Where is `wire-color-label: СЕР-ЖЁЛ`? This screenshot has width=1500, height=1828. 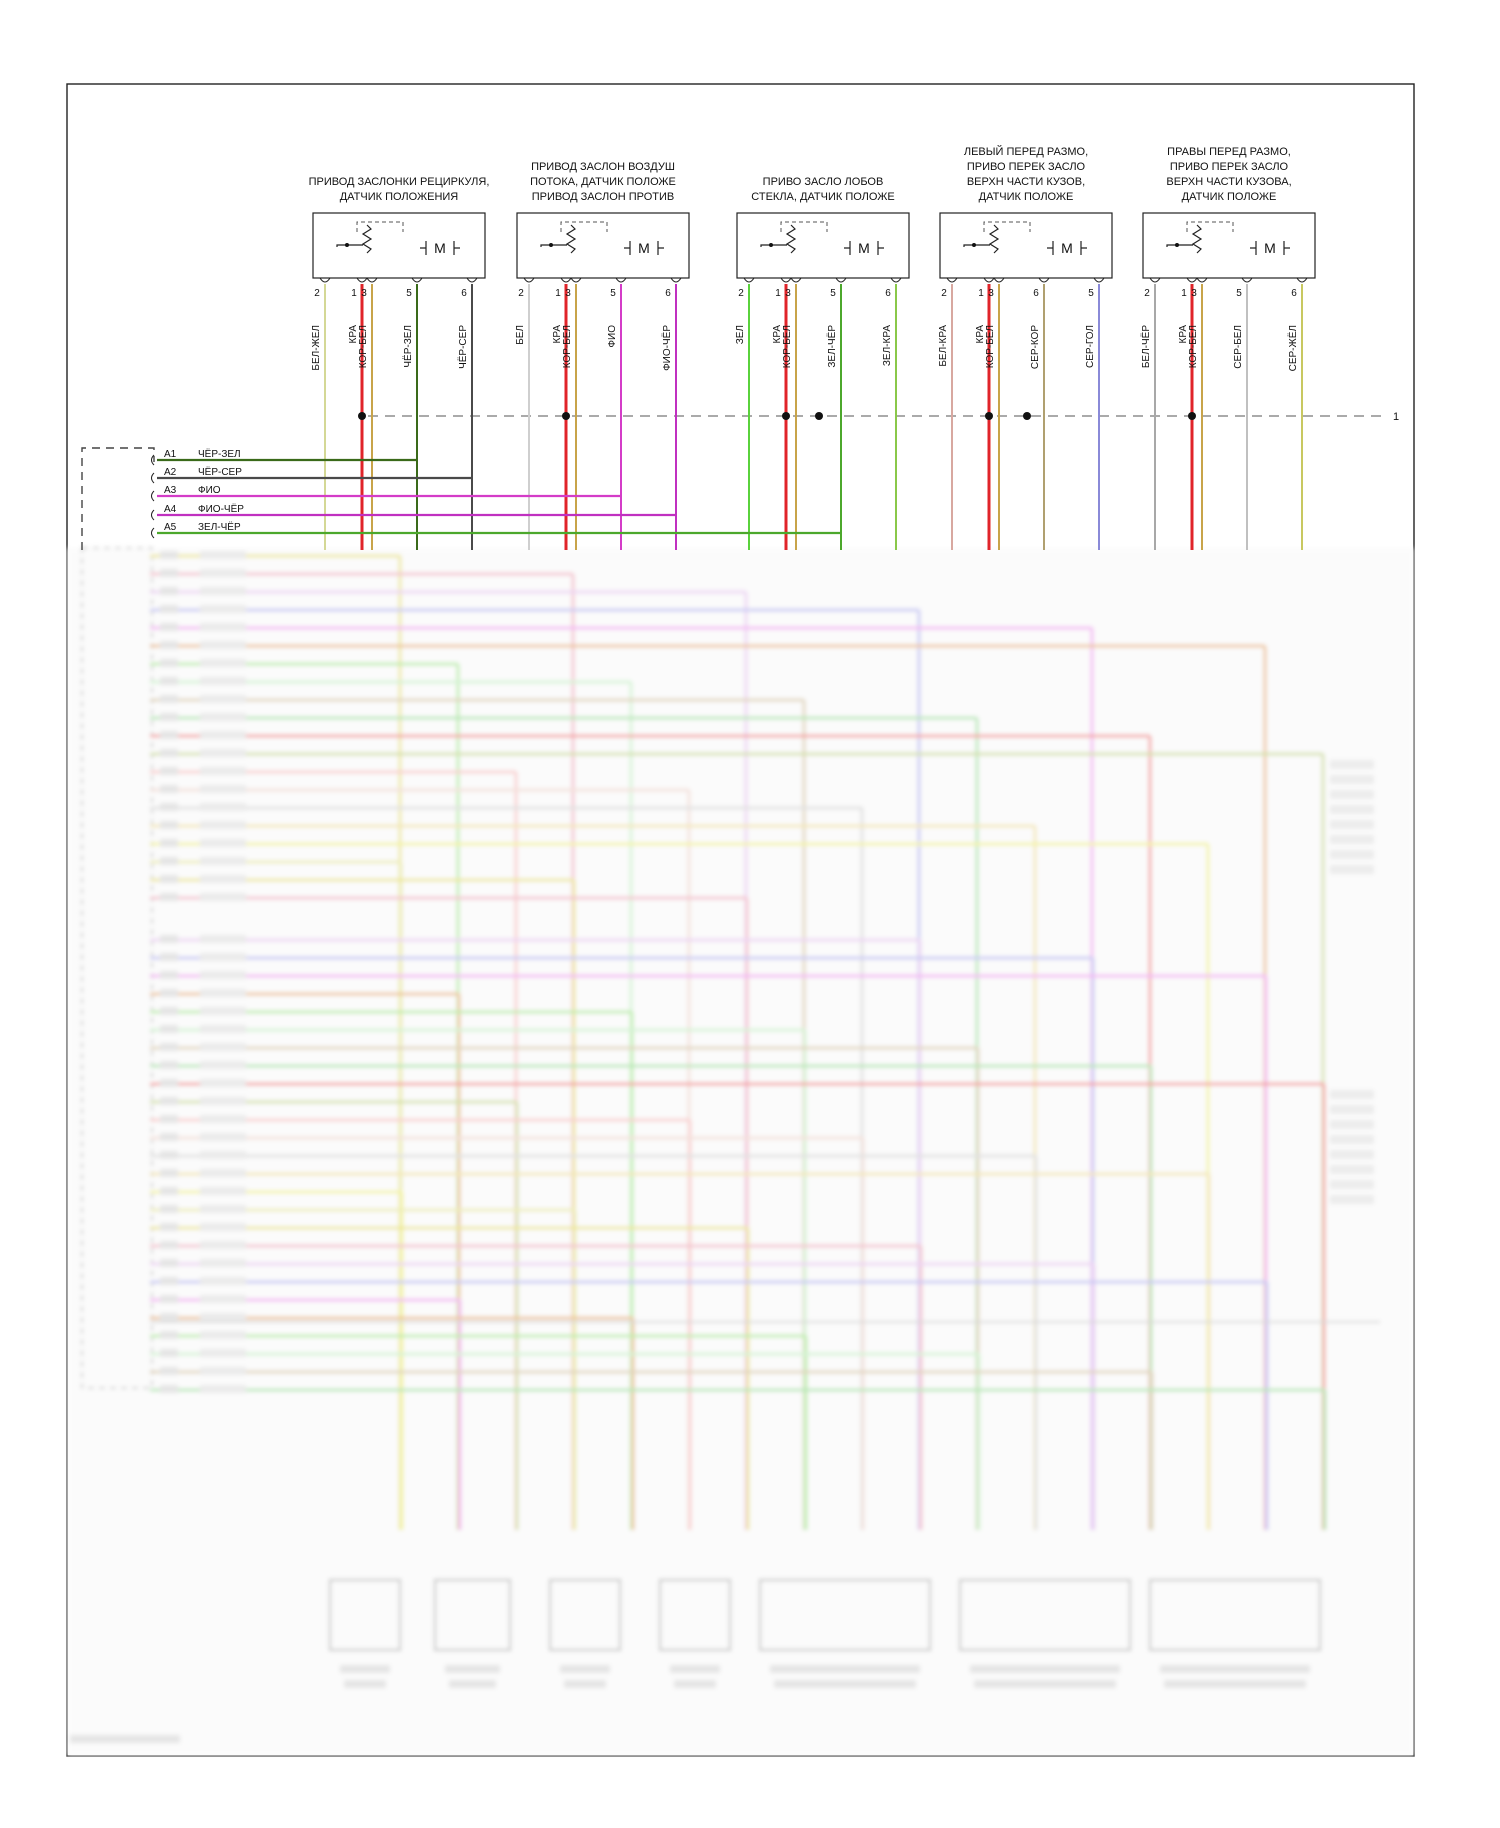 wire-color-label: СЕР-ЖЁЛ is located at coordinates (1293, 348).